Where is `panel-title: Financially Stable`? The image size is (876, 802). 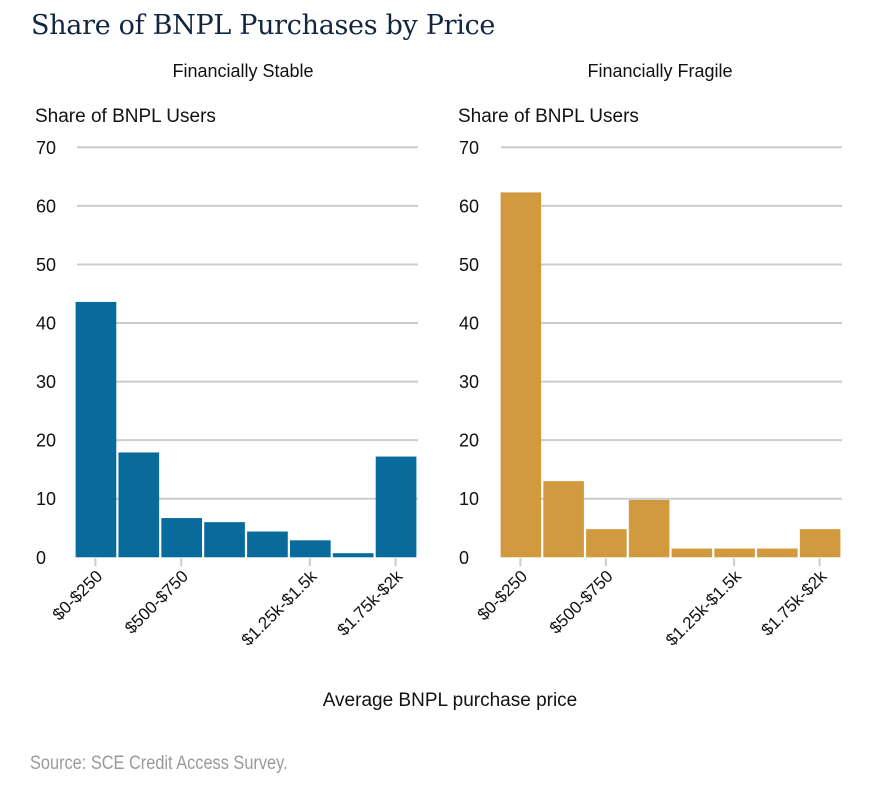
panel-title: Financially Stable is located at coordinates (242, 71).